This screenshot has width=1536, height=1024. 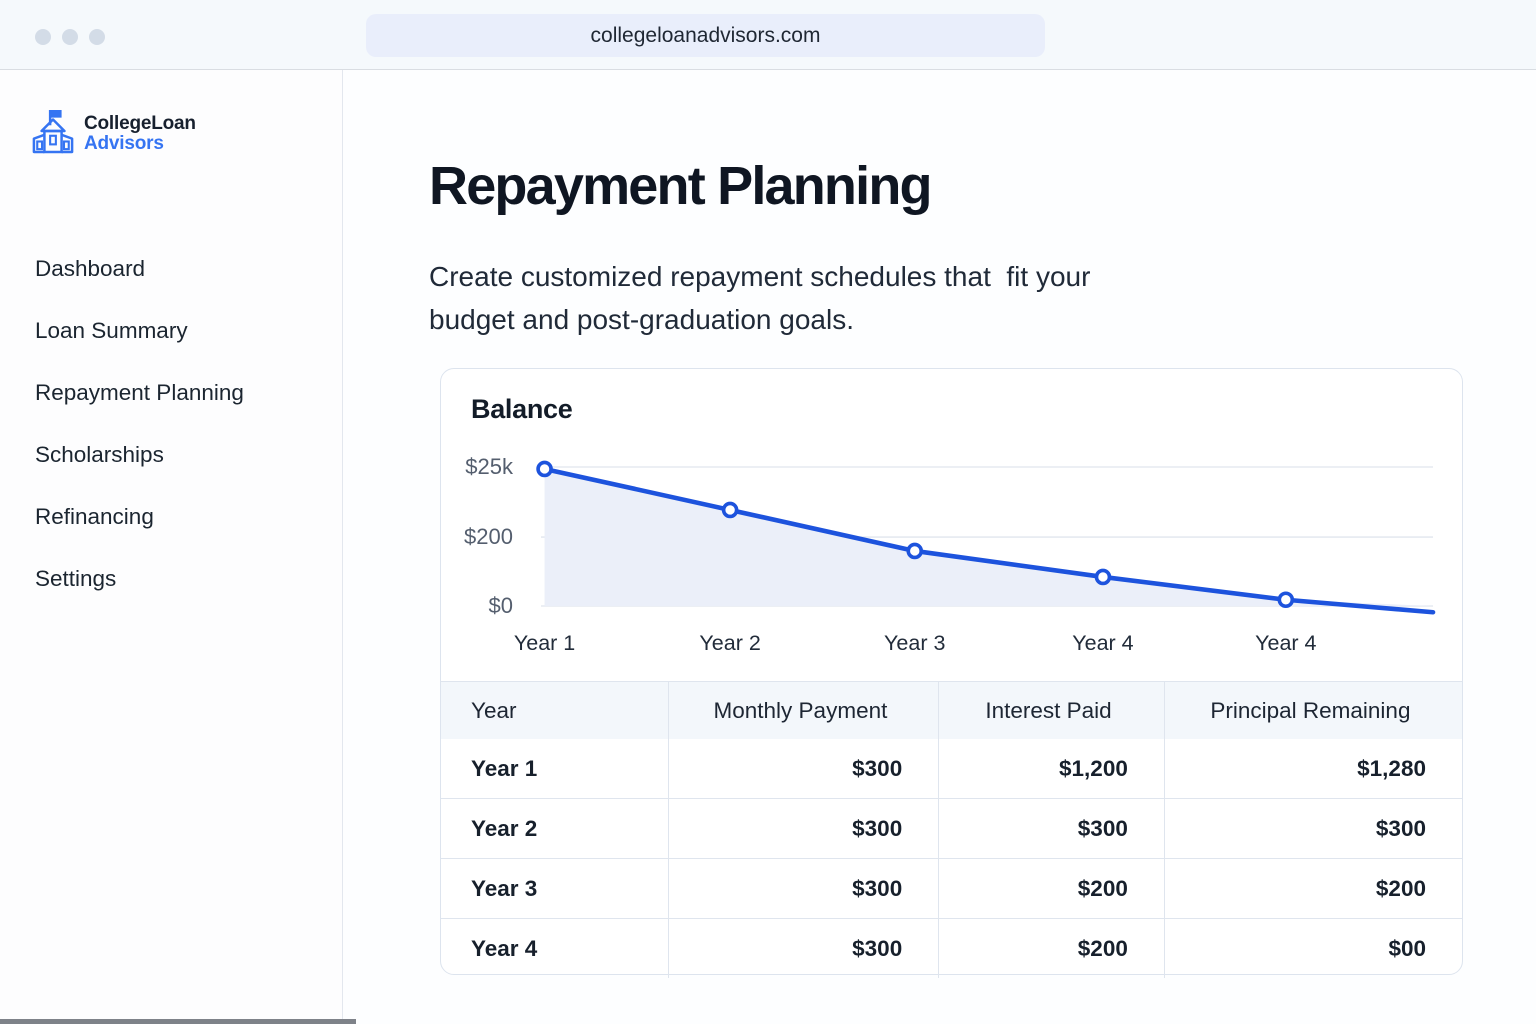 What do you see at coordinates (803, 710) in the screenshot?
I see `column-header-monthly-payment: Monthly Payment` at bounding box center [803, 710].